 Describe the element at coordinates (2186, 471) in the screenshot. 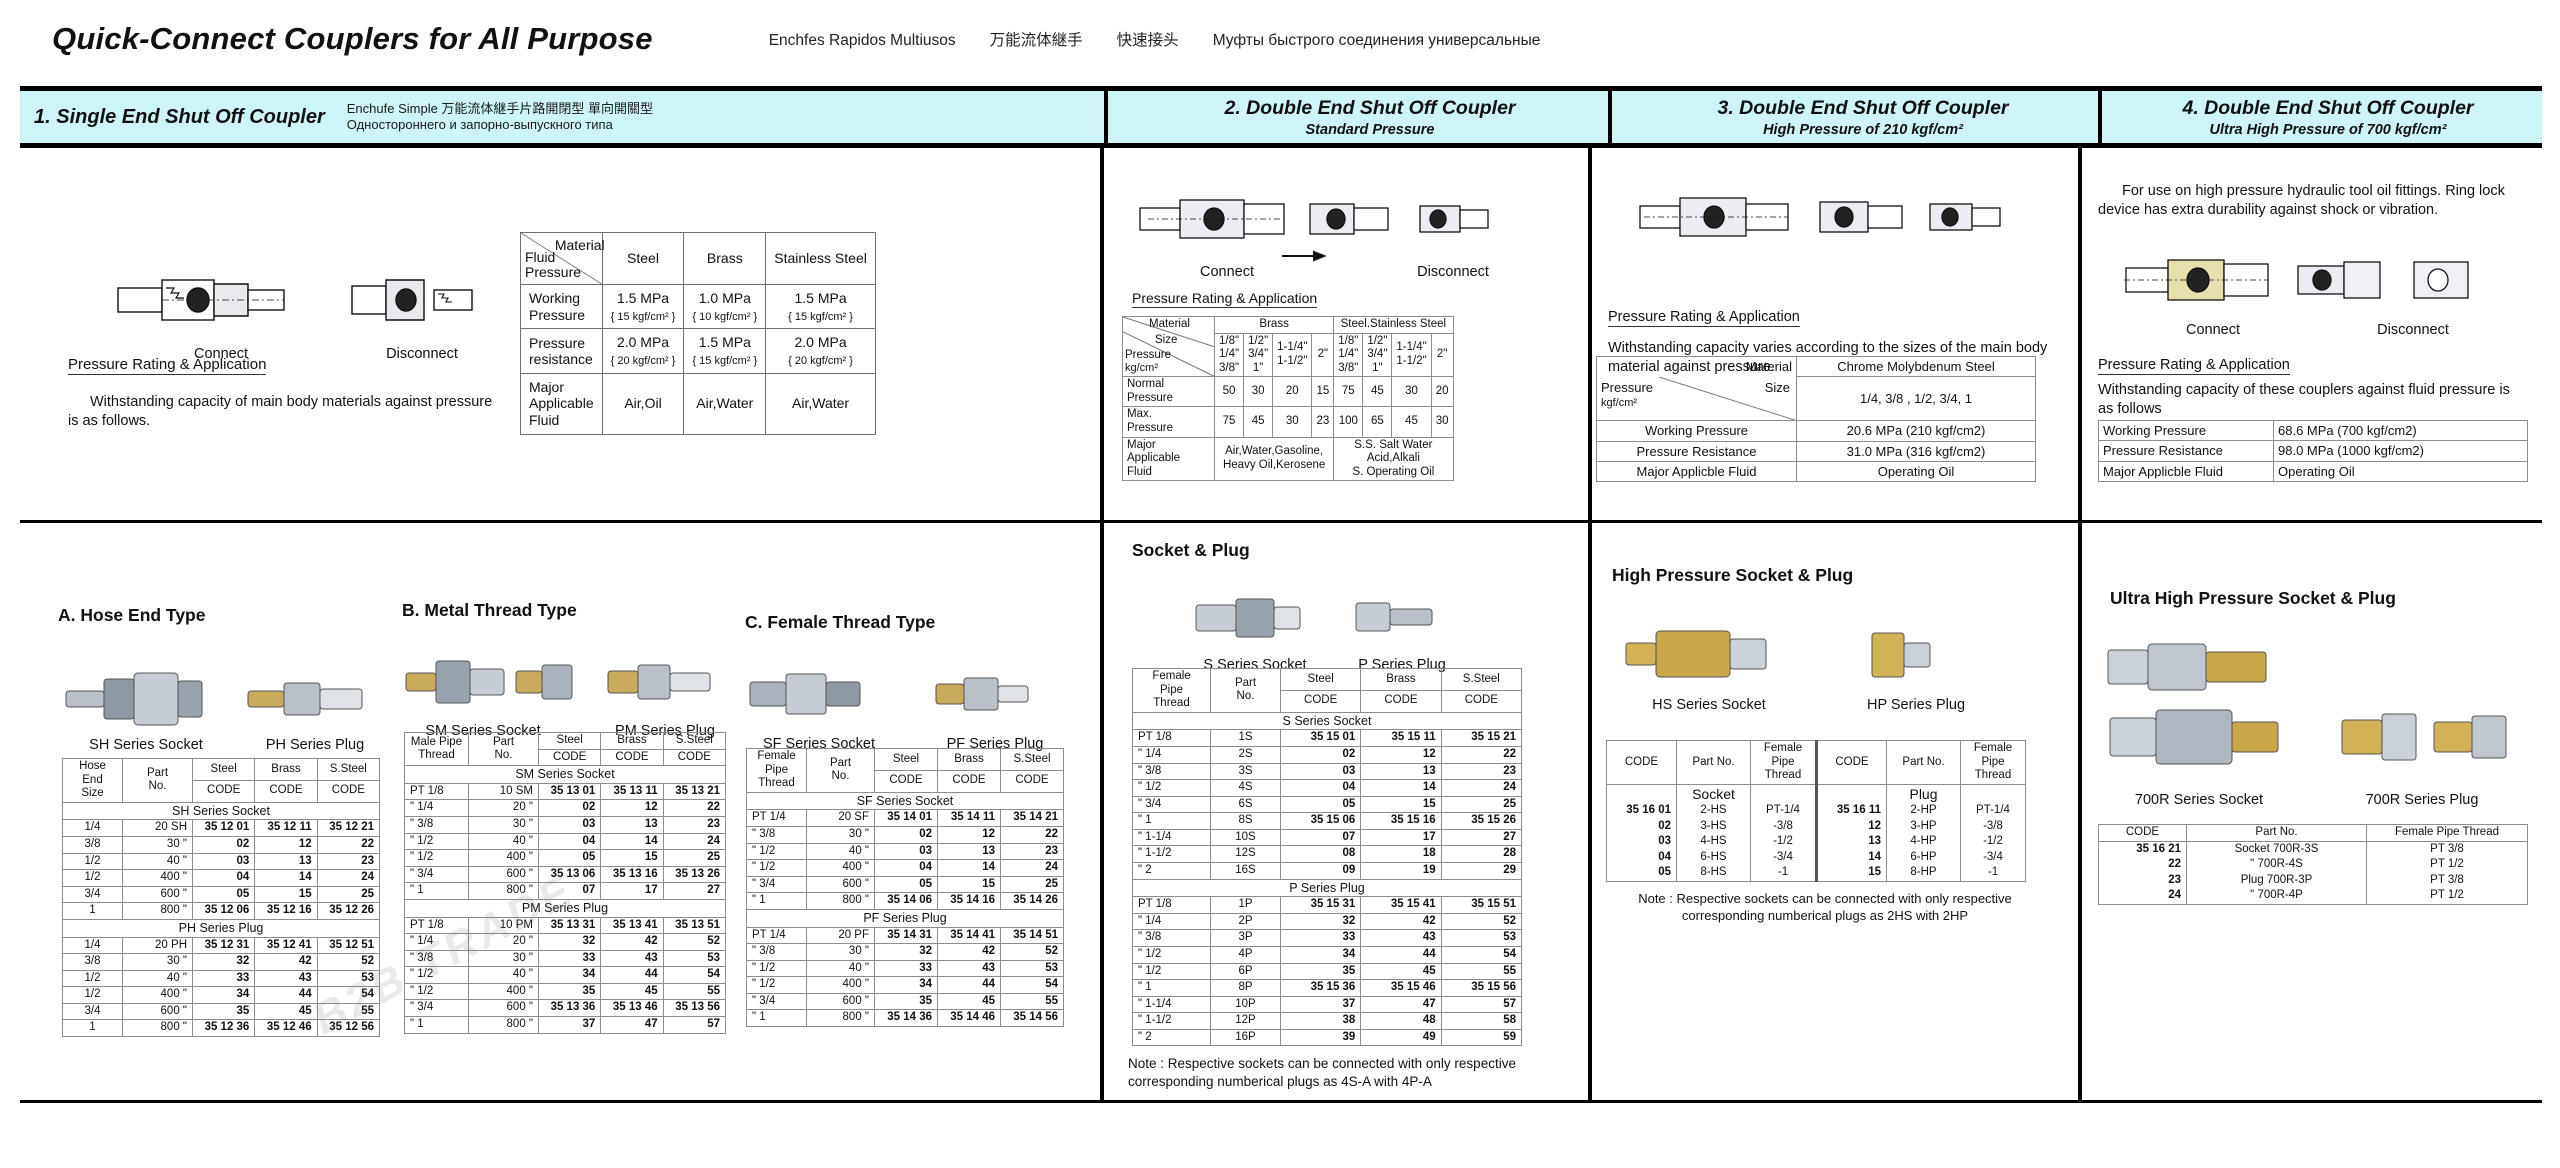

I see `label-major-fluid: Major Applicble Fluid` at that location.